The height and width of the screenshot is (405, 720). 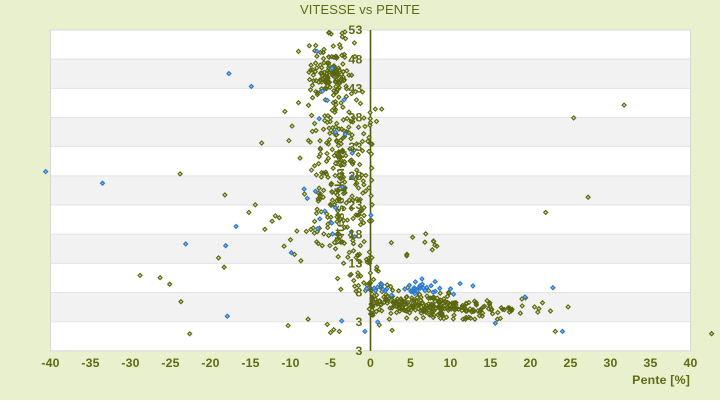 I want to click on svg-text: -30, so click(x=130, y=363).